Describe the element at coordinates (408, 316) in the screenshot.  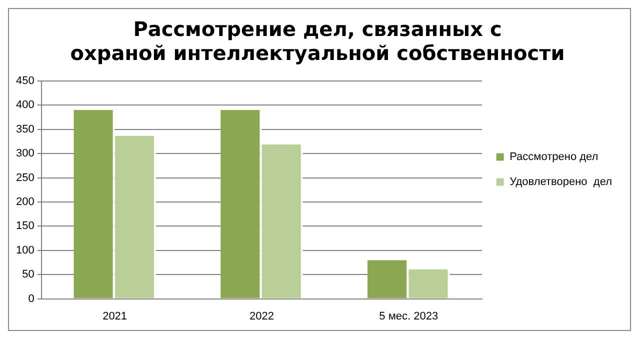
I see `x-tick-label: 5 мес. 2023` at that location.